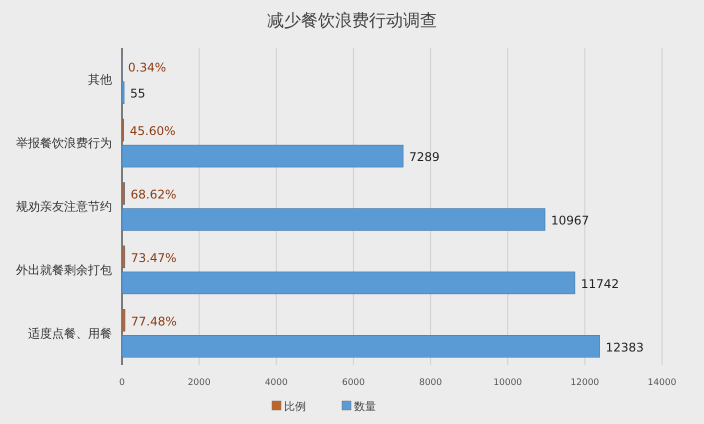 This screenshot has height=424, width=704. I want to click on x-tick-label: 12000, so click(585, 383).